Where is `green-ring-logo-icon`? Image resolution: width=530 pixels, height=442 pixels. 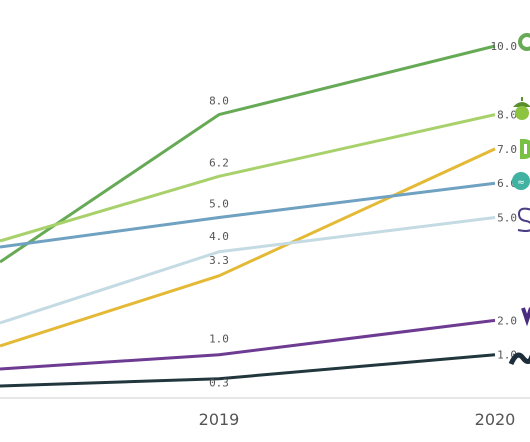 green-ring-logo-icon is located at coordinates (524, 42).